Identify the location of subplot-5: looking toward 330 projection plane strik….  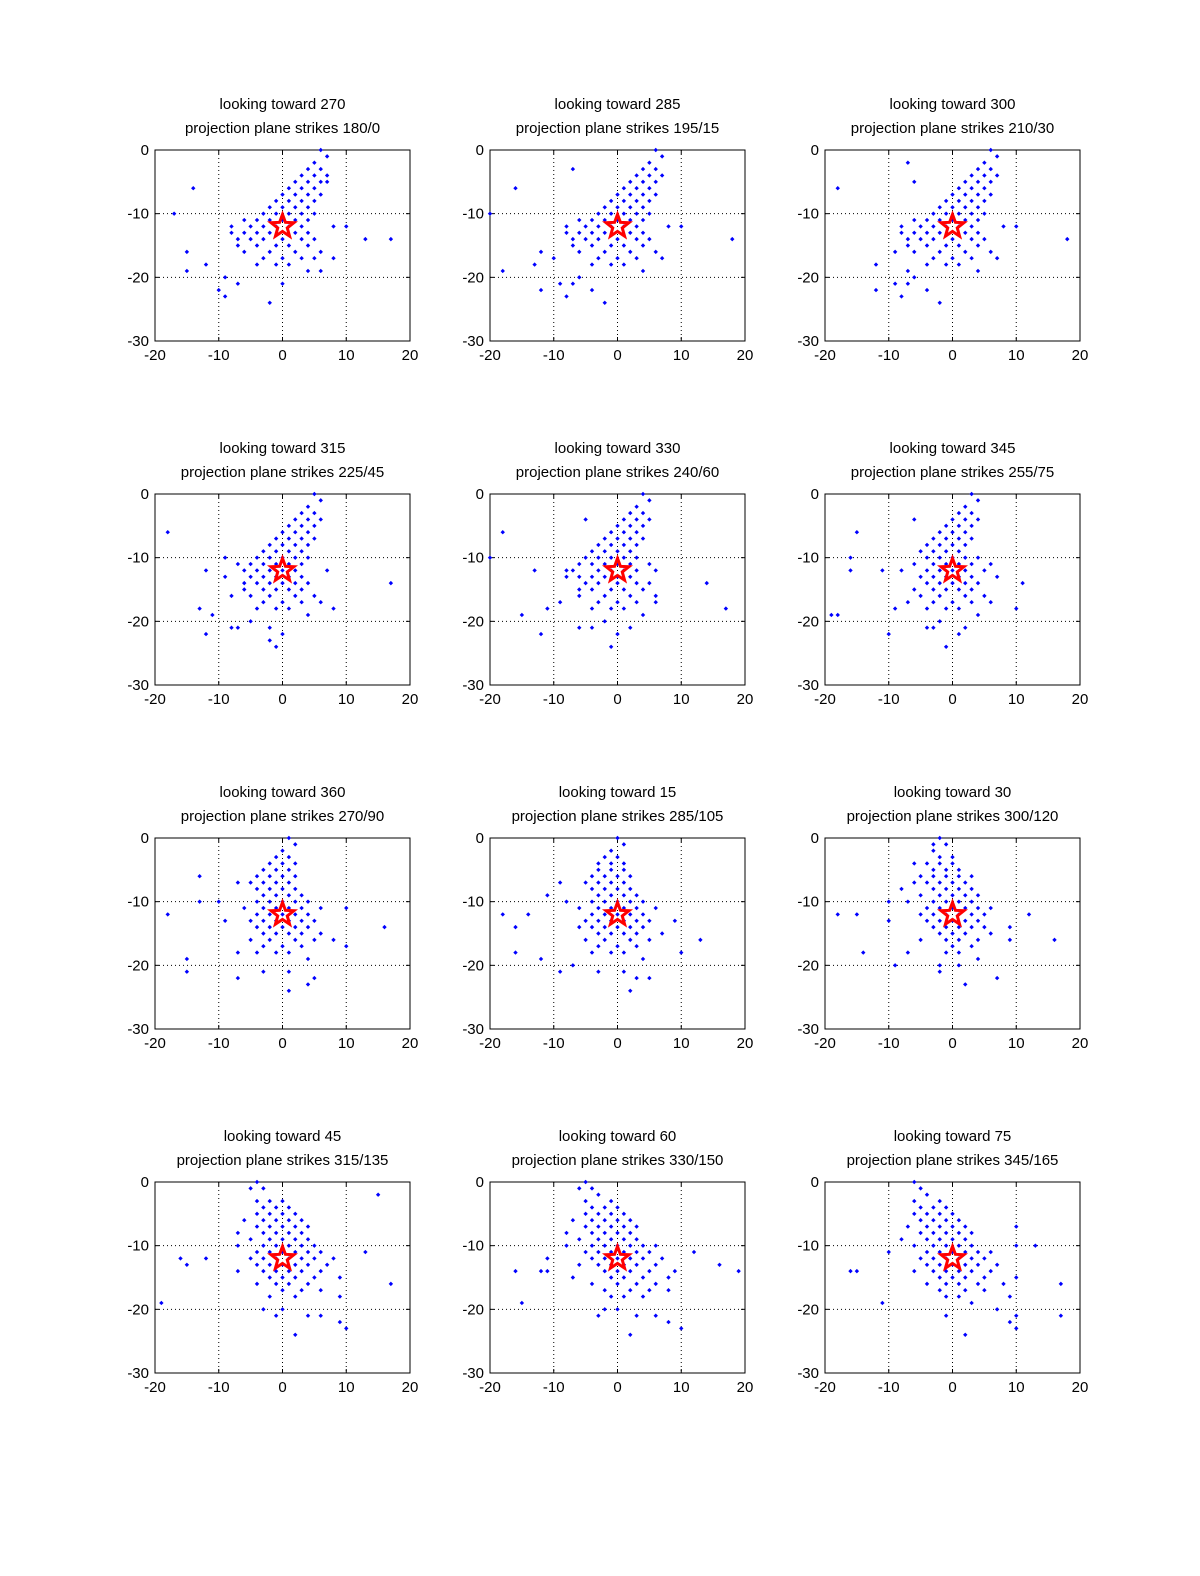
(607, 574).